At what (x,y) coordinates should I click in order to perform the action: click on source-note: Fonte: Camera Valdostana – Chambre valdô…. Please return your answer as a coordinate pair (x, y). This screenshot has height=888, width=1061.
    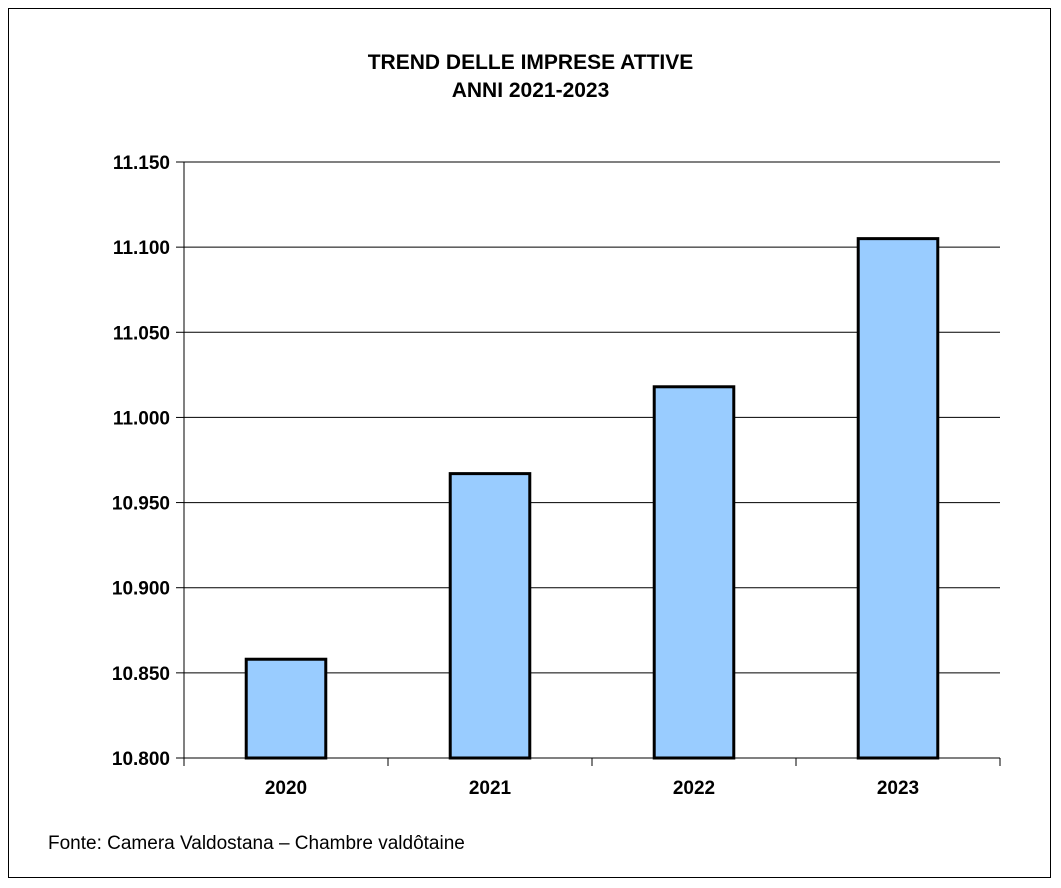
    Looking at the image, I should click on (256, 843).